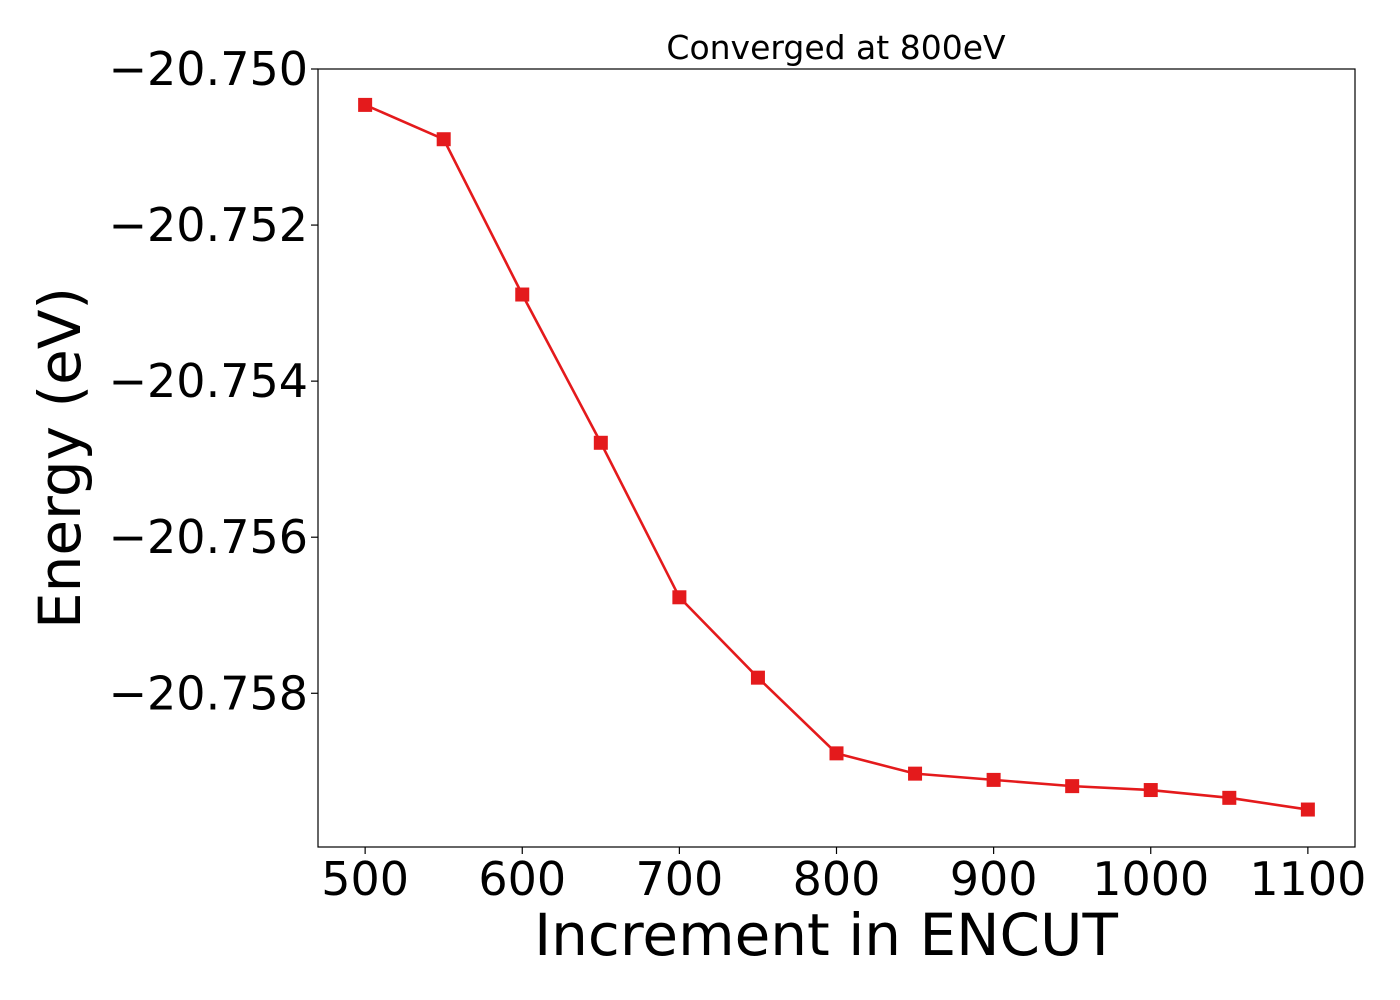 Image resolution: width=1400 pixels, height=1000 pixels. I want to click on y-tick-label: −20.750, so click(209, 69).